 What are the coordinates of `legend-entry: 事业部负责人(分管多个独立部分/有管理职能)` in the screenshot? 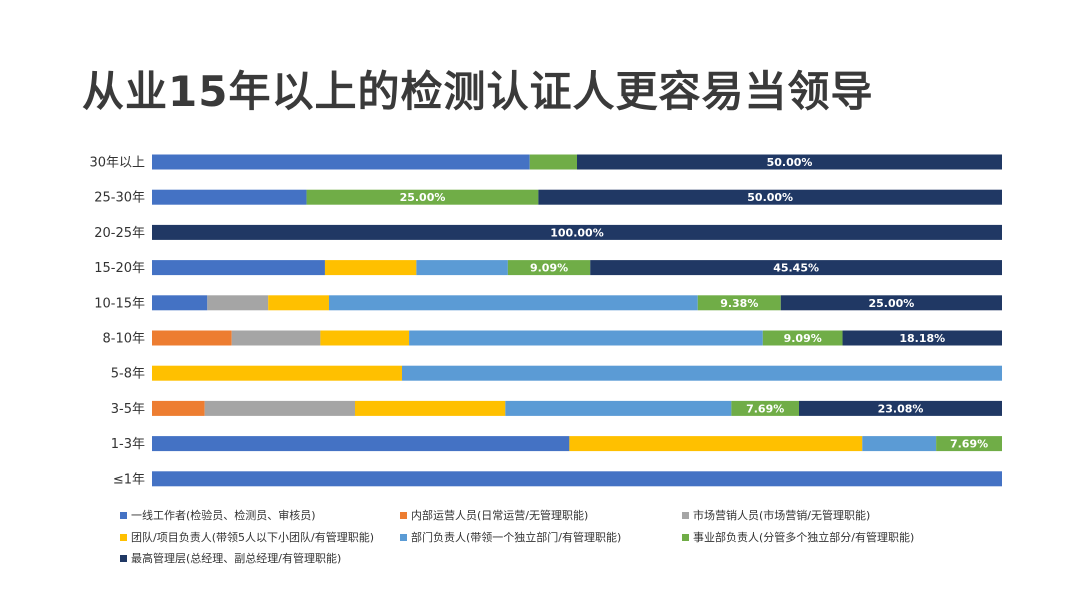 It's located at (803, 537).